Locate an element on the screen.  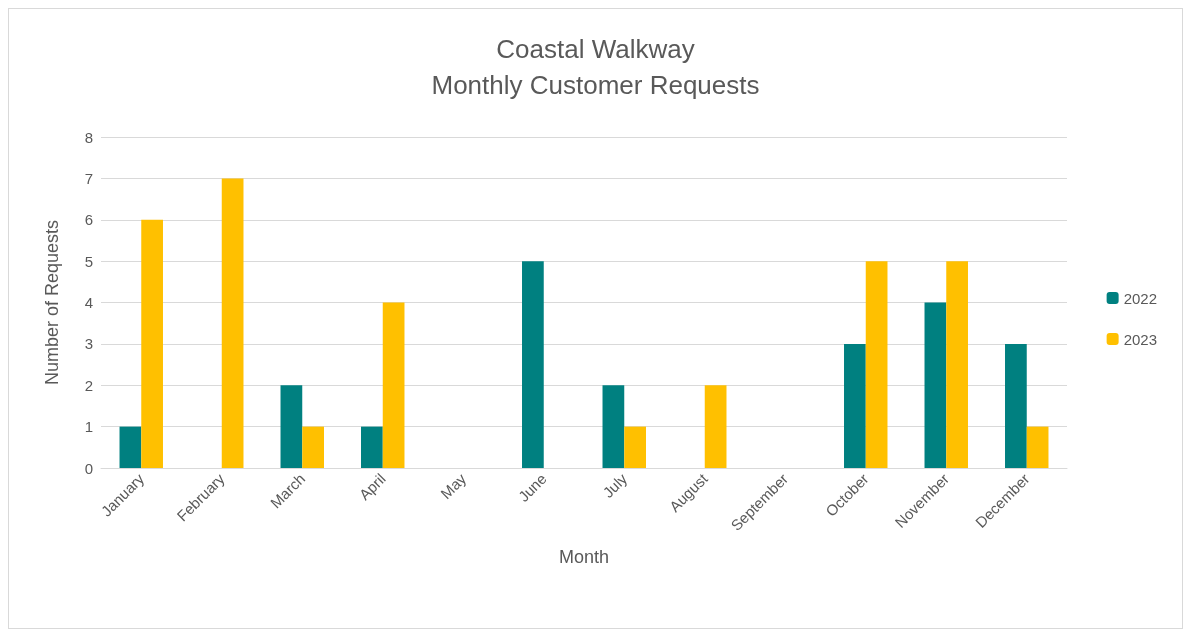
chart-subtitle: Monthly Customer Requests is located at coordinates (595, 85).